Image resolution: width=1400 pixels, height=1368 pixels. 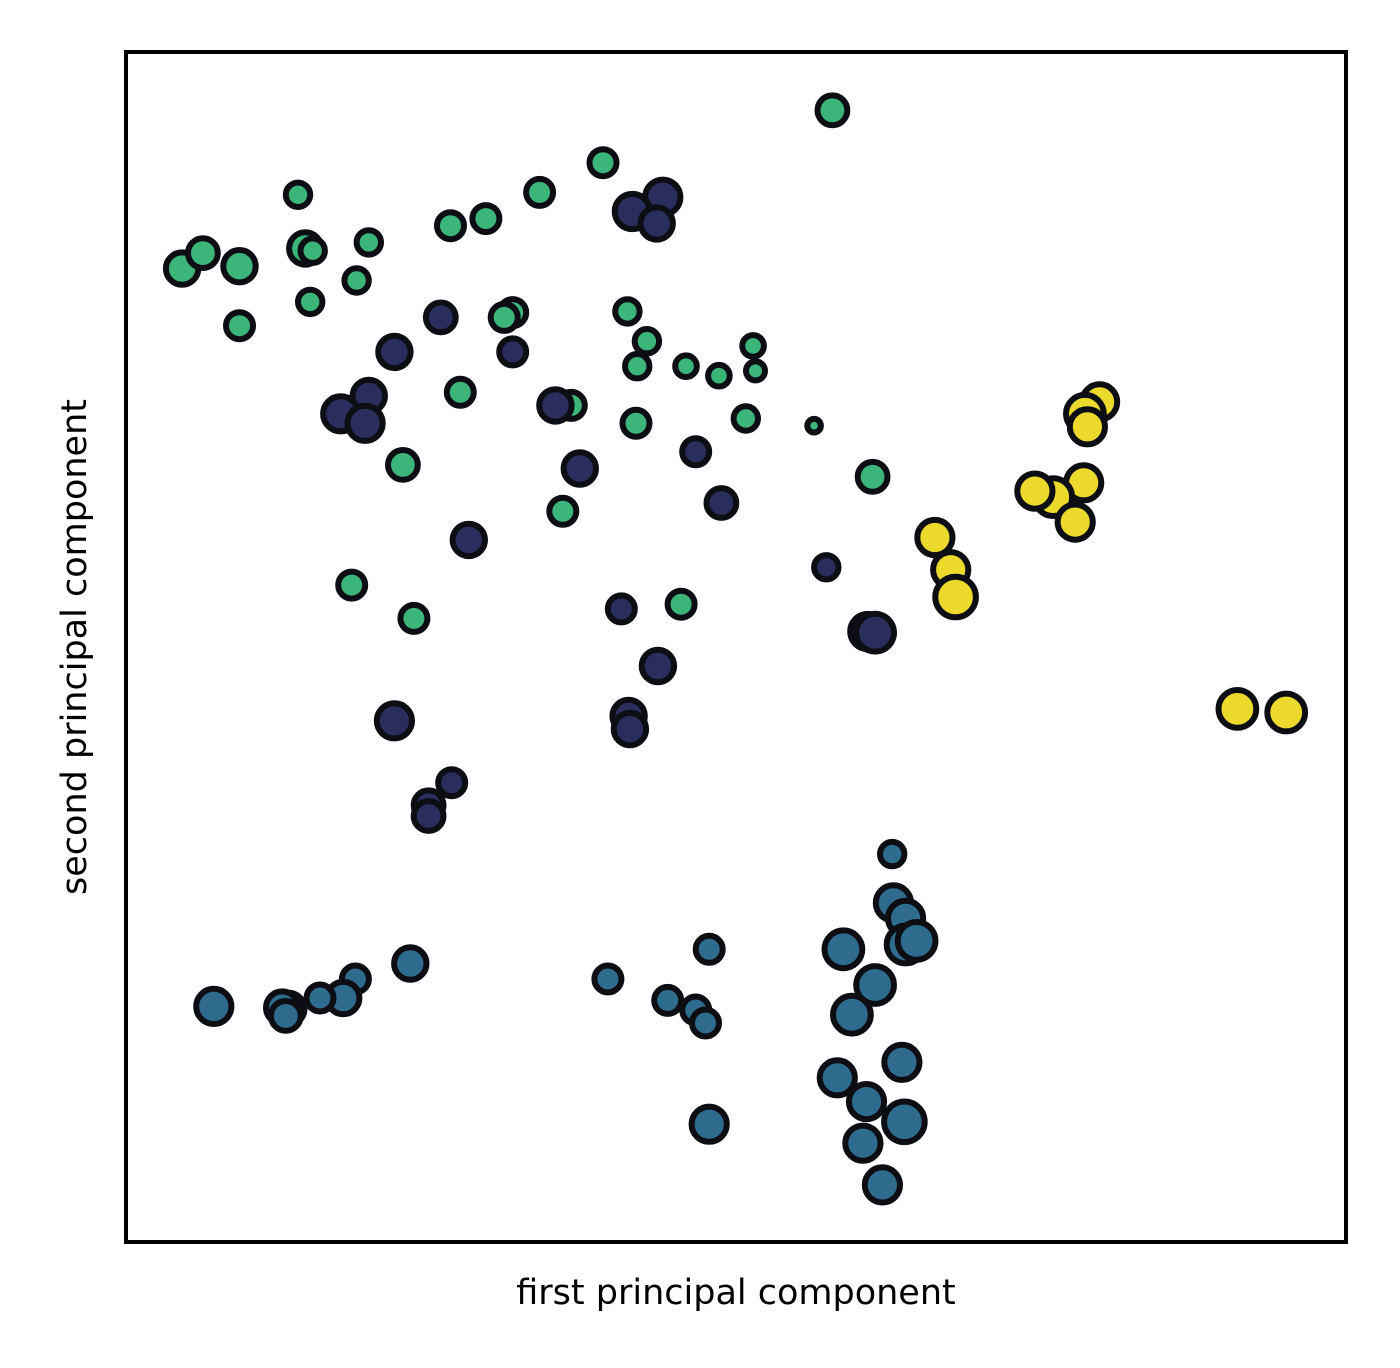 I want to click on y-axis-label: second principal component, so click(x=75, y=647).